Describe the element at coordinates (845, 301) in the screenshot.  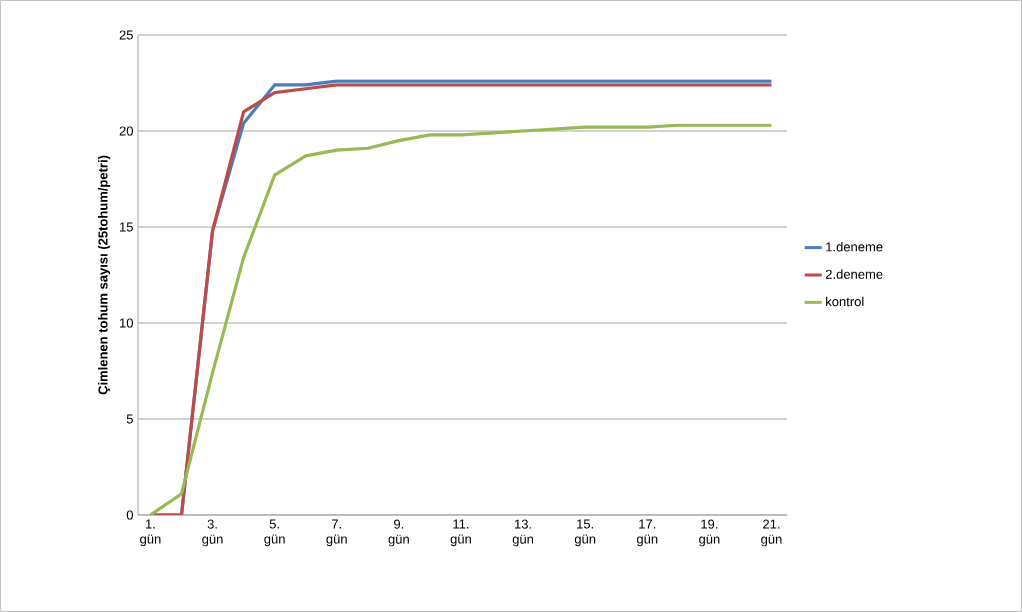
I see `legend-label: kontrol` at that location.